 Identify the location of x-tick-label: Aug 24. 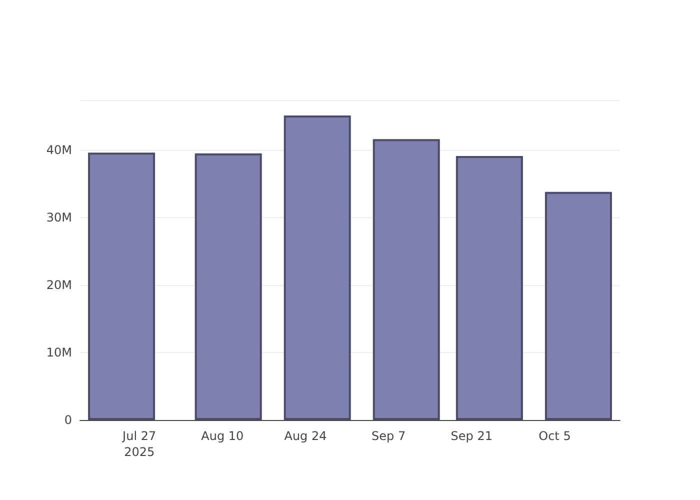
(305, 436).